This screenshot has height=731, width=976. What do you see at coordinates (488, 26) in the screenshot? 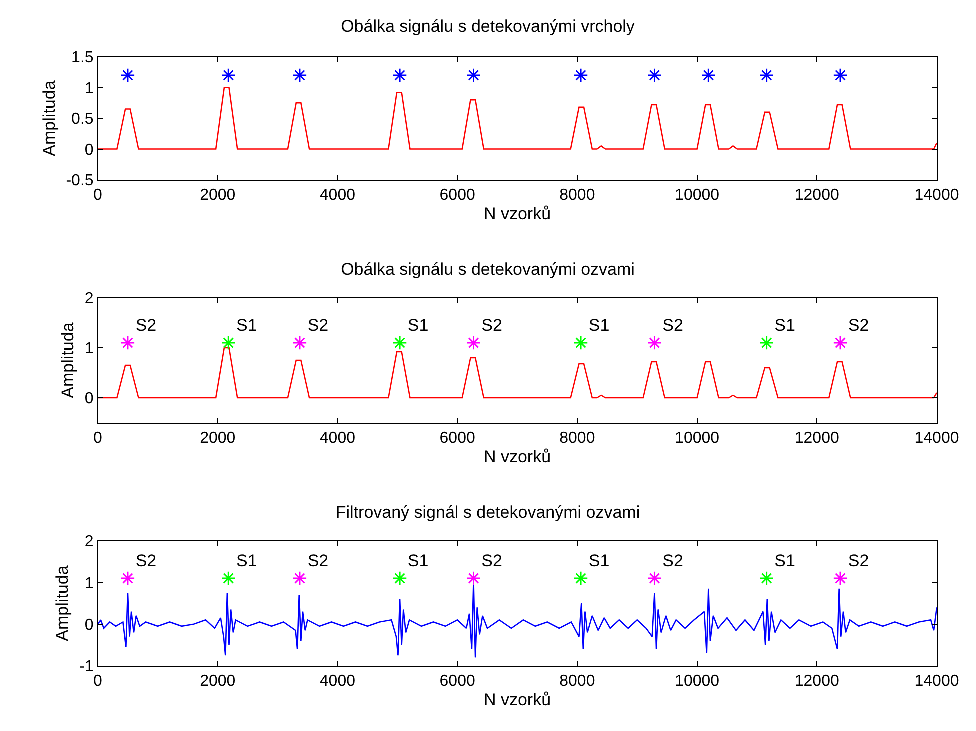
I see `chart-title: Obálka signálu s detekovanými vrcholy` at bounding box center [488, 26].